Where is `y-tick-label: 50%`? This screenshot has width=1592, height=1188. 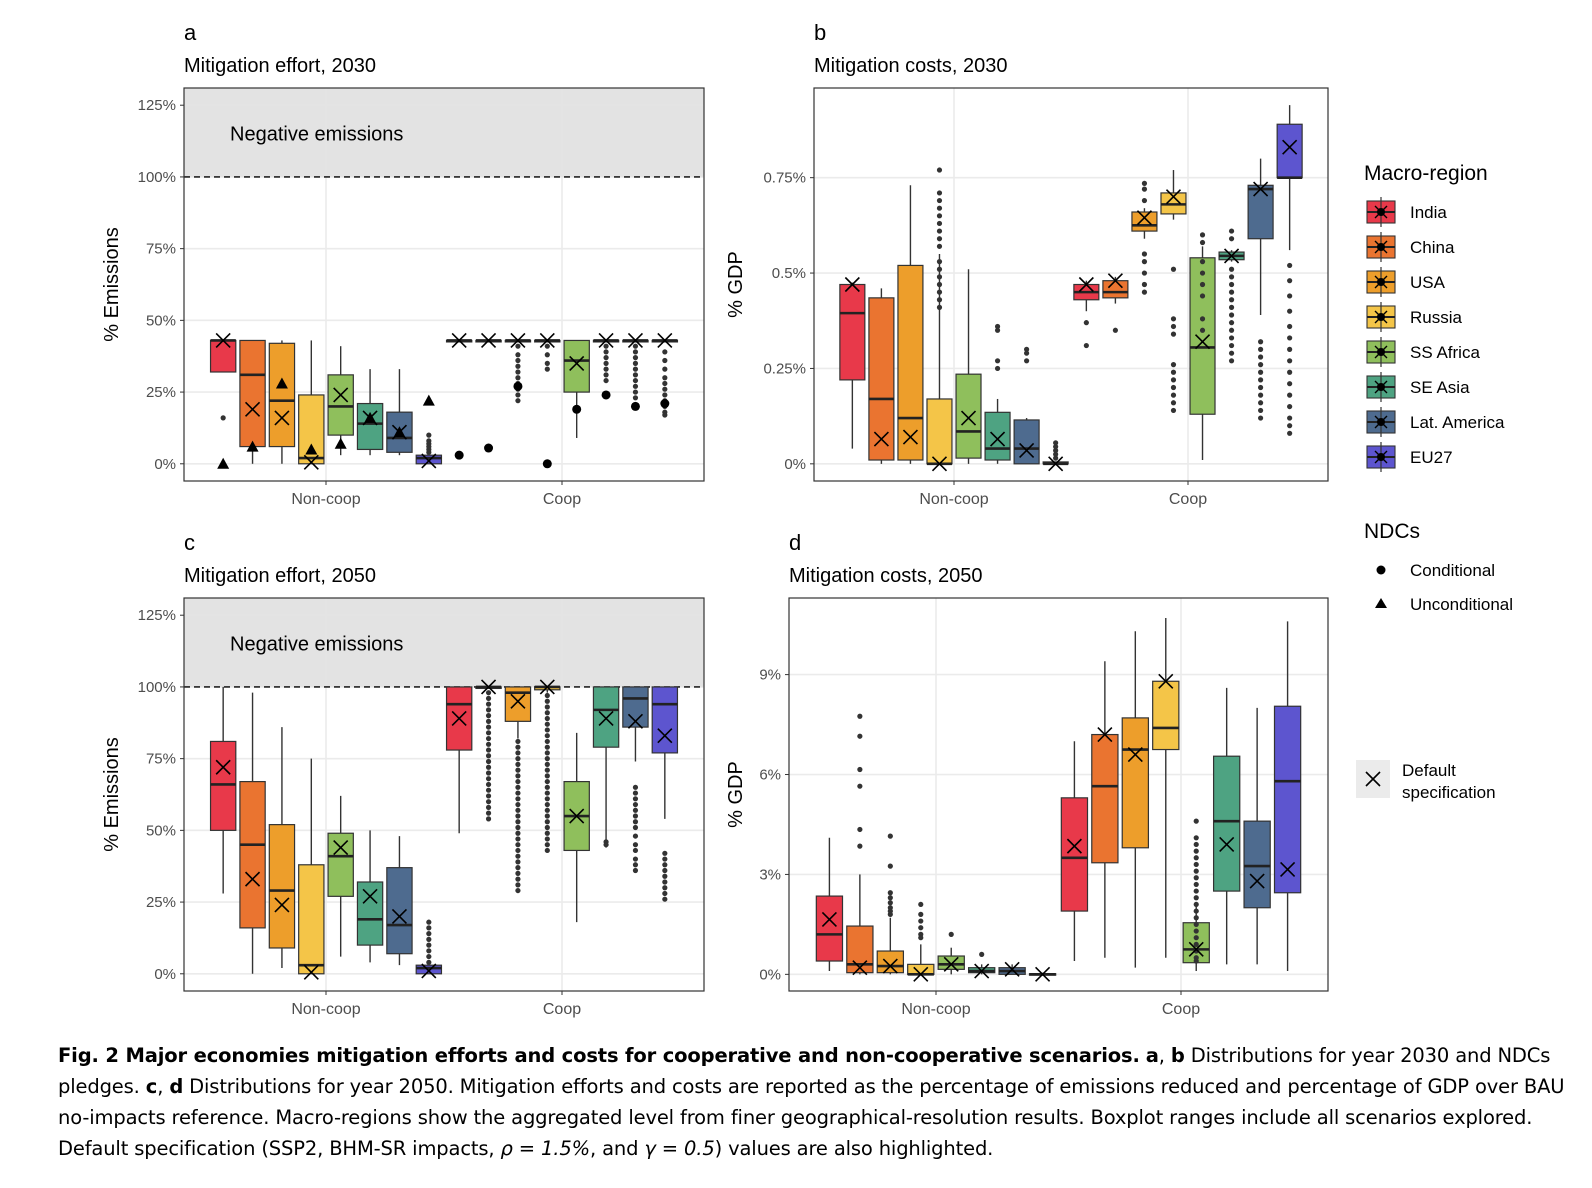
y-tick-label: 50% is located at coordinates (161, 320).